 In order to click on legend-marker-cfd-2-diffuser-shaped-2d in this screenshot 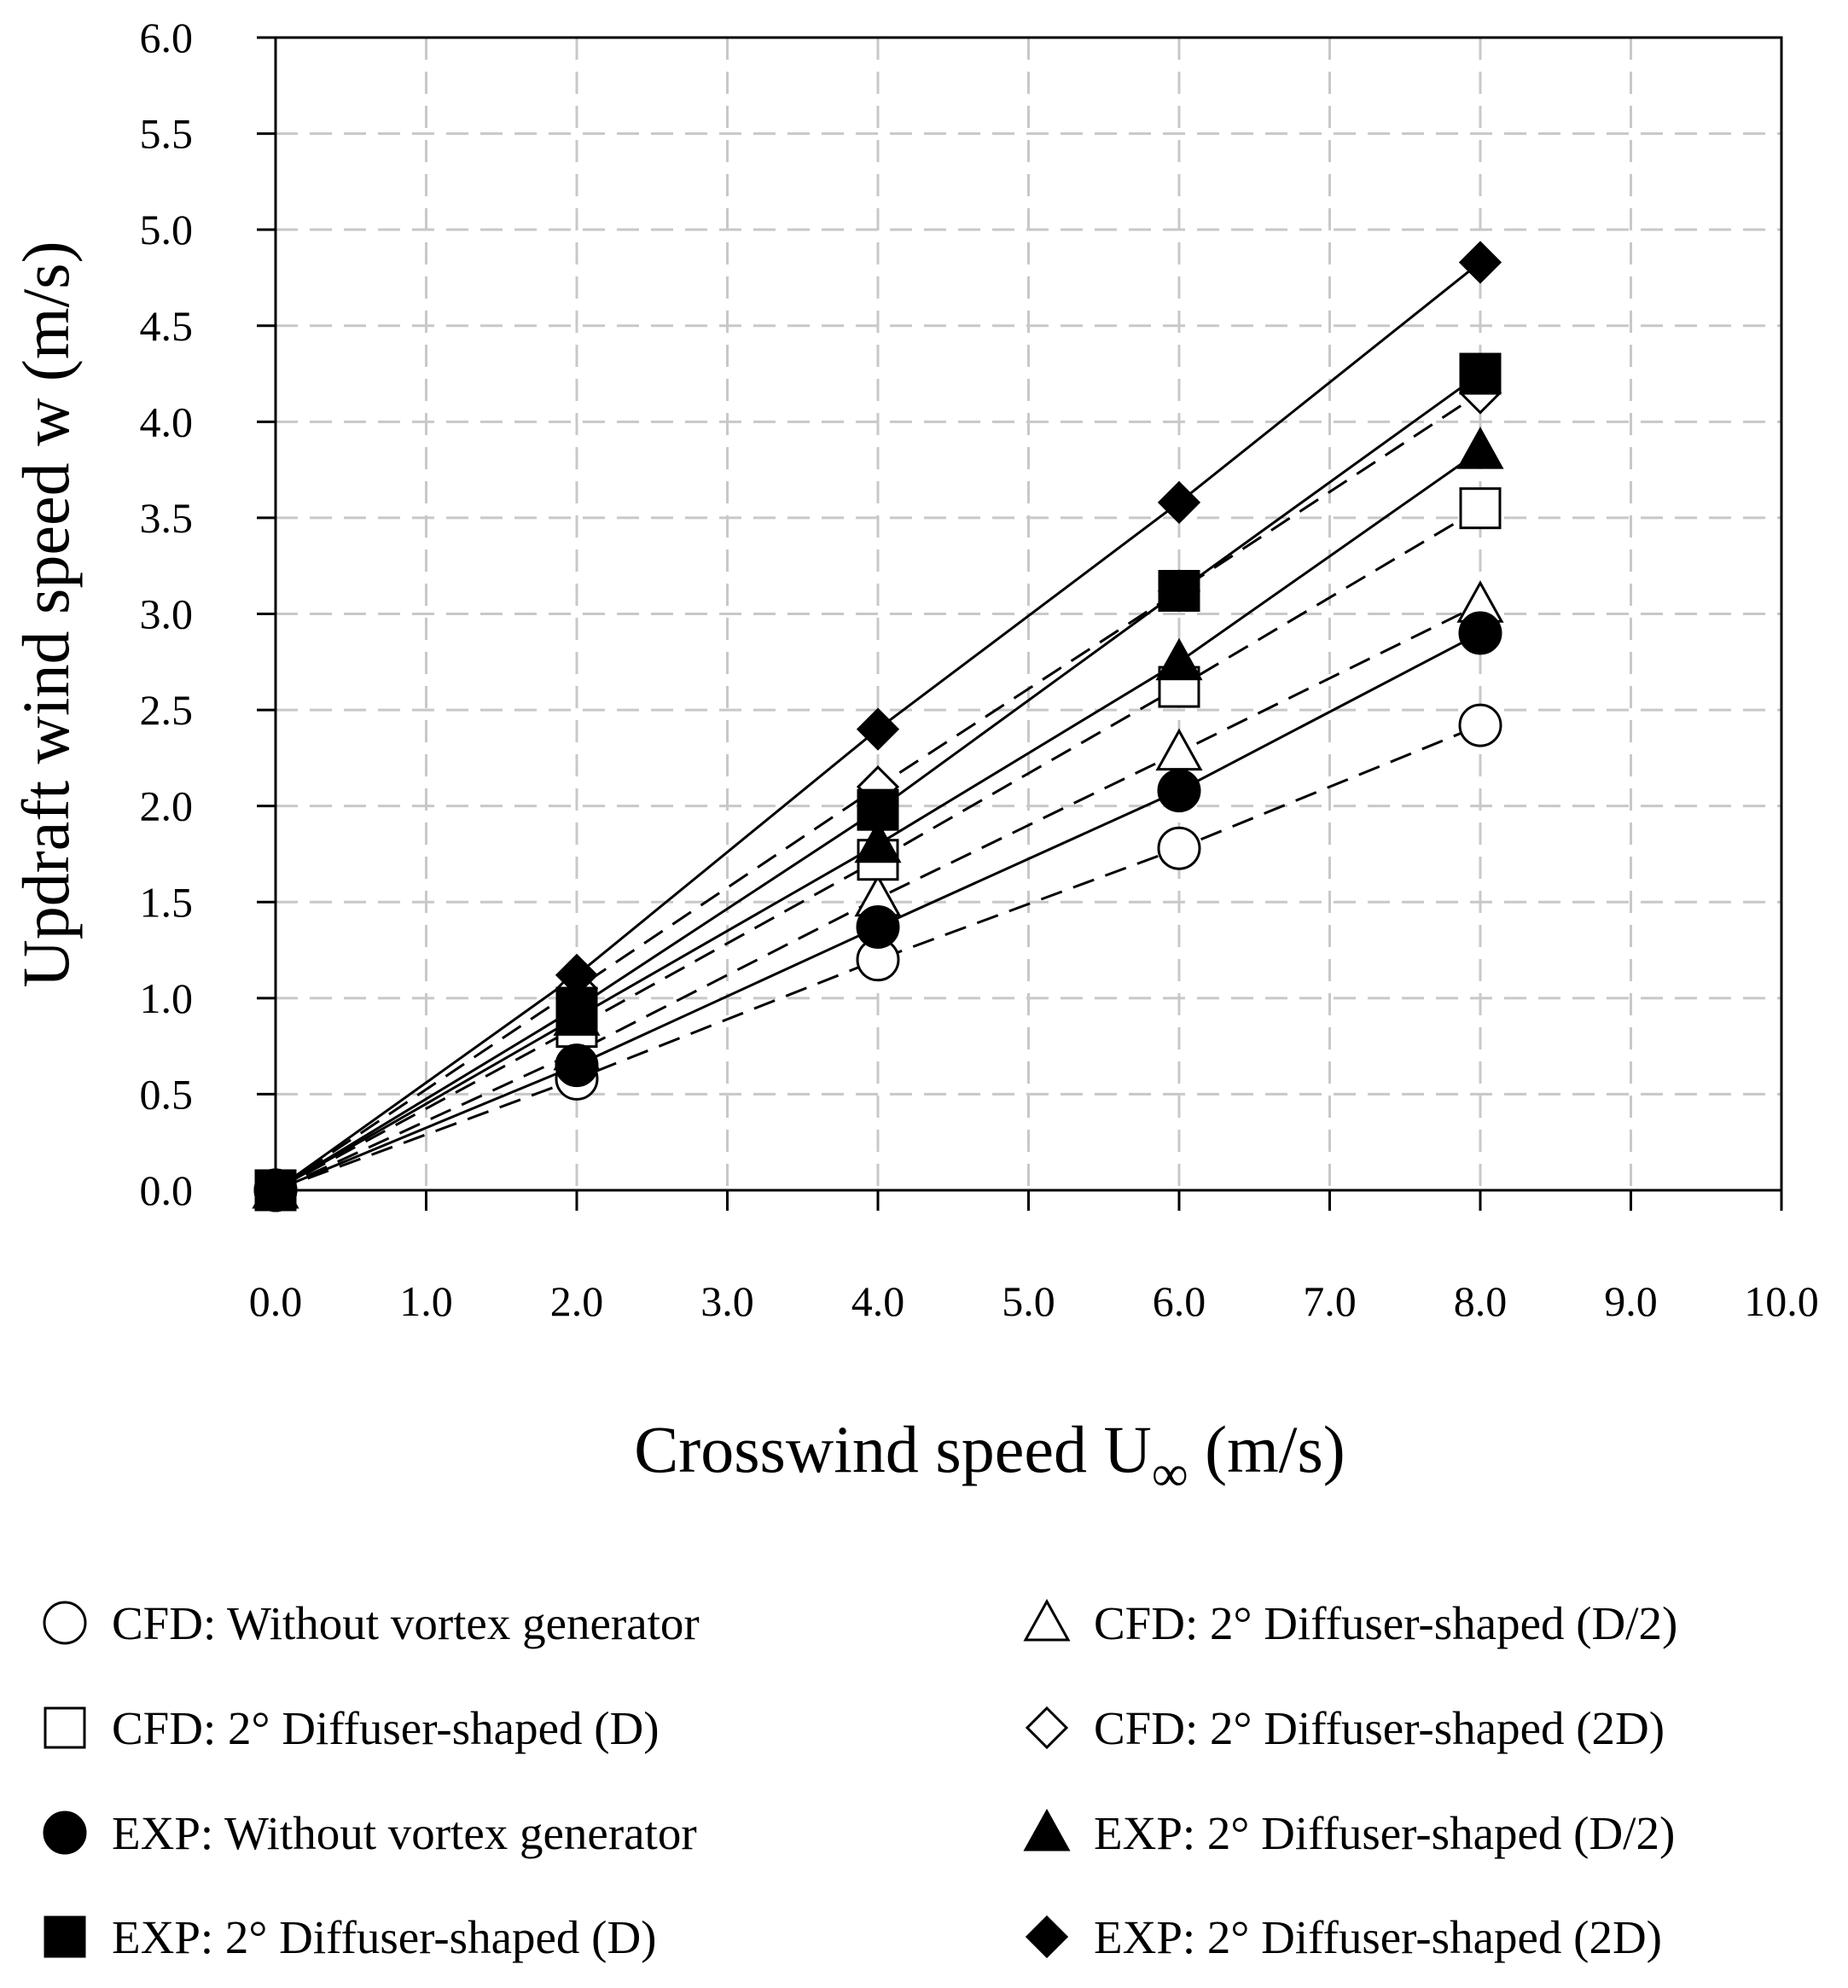, I will do `click(1047, 1728)`.